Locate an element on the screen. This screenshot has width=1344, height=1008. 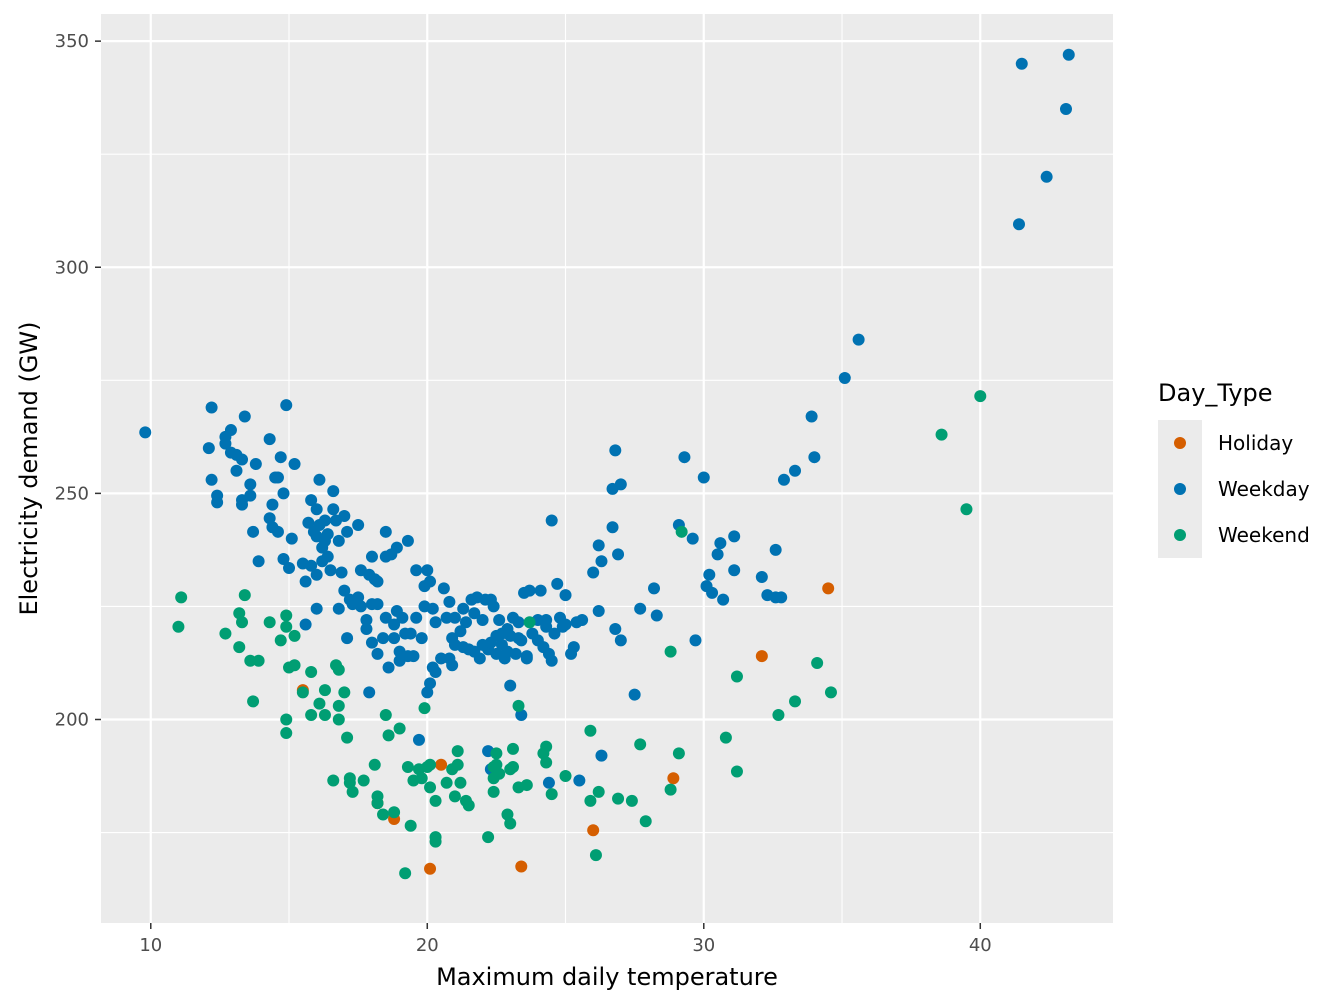
legend-key-weekday is located at coordinates (1180, 489).